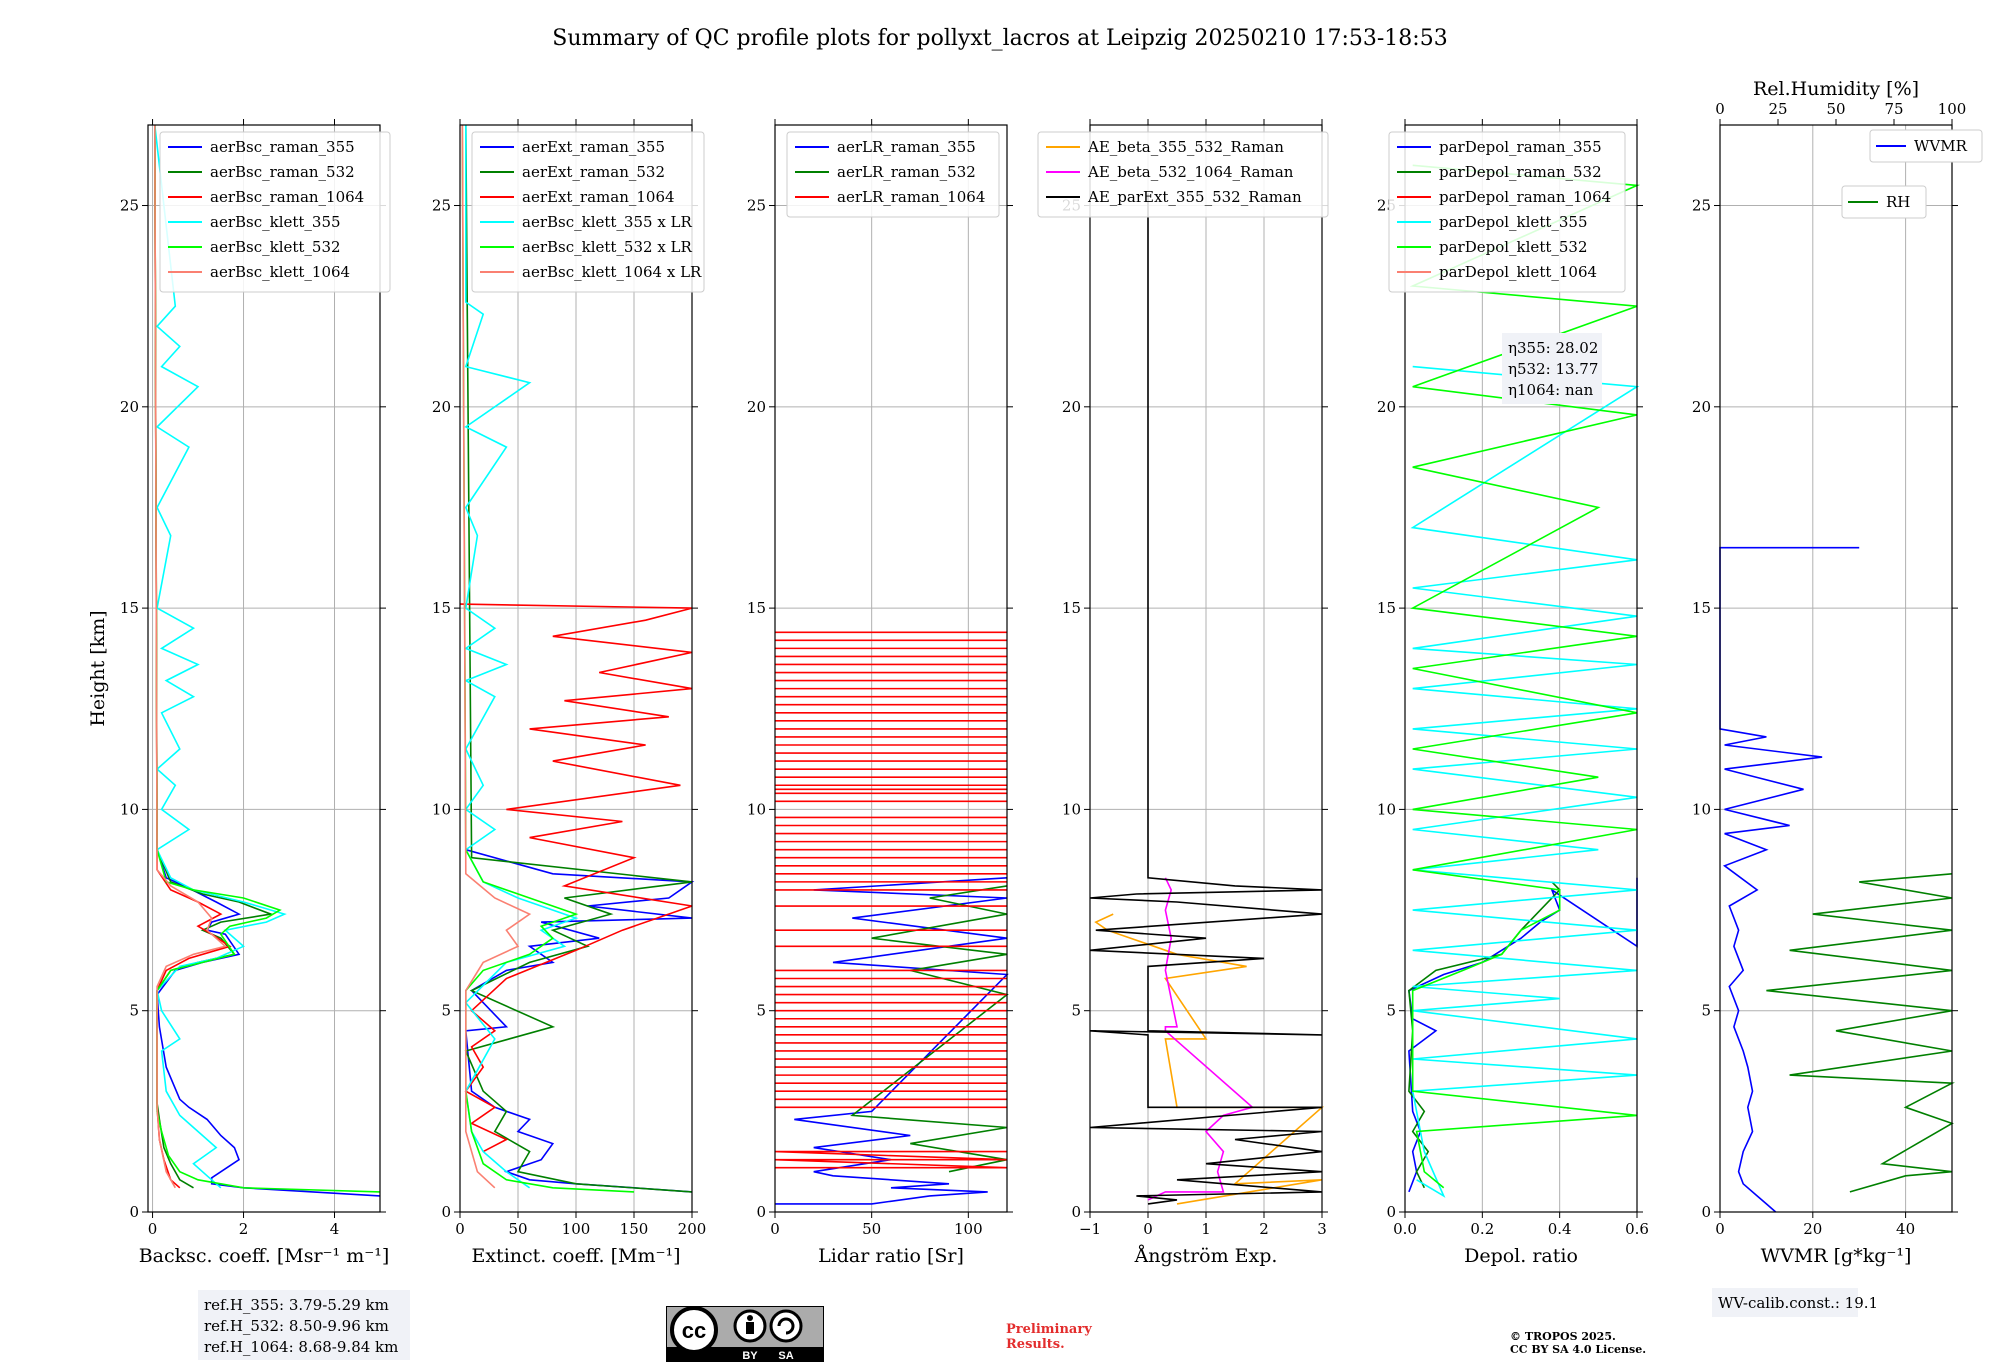 Image resolution: width=2000 pixels, height=1362 pixels. I want to click on series-line-aerBsc_klett_532 x LR, so click(548, 658).